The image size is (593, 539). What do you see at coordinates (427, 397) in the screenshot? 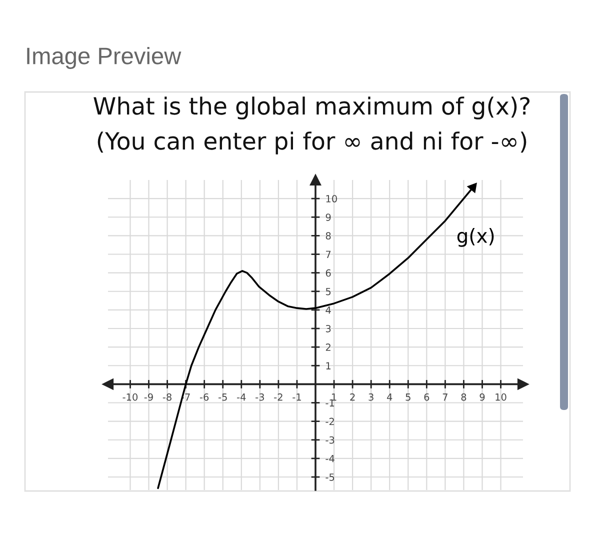
I see `x-tick-label: 6` at bounding box center [427, 397].